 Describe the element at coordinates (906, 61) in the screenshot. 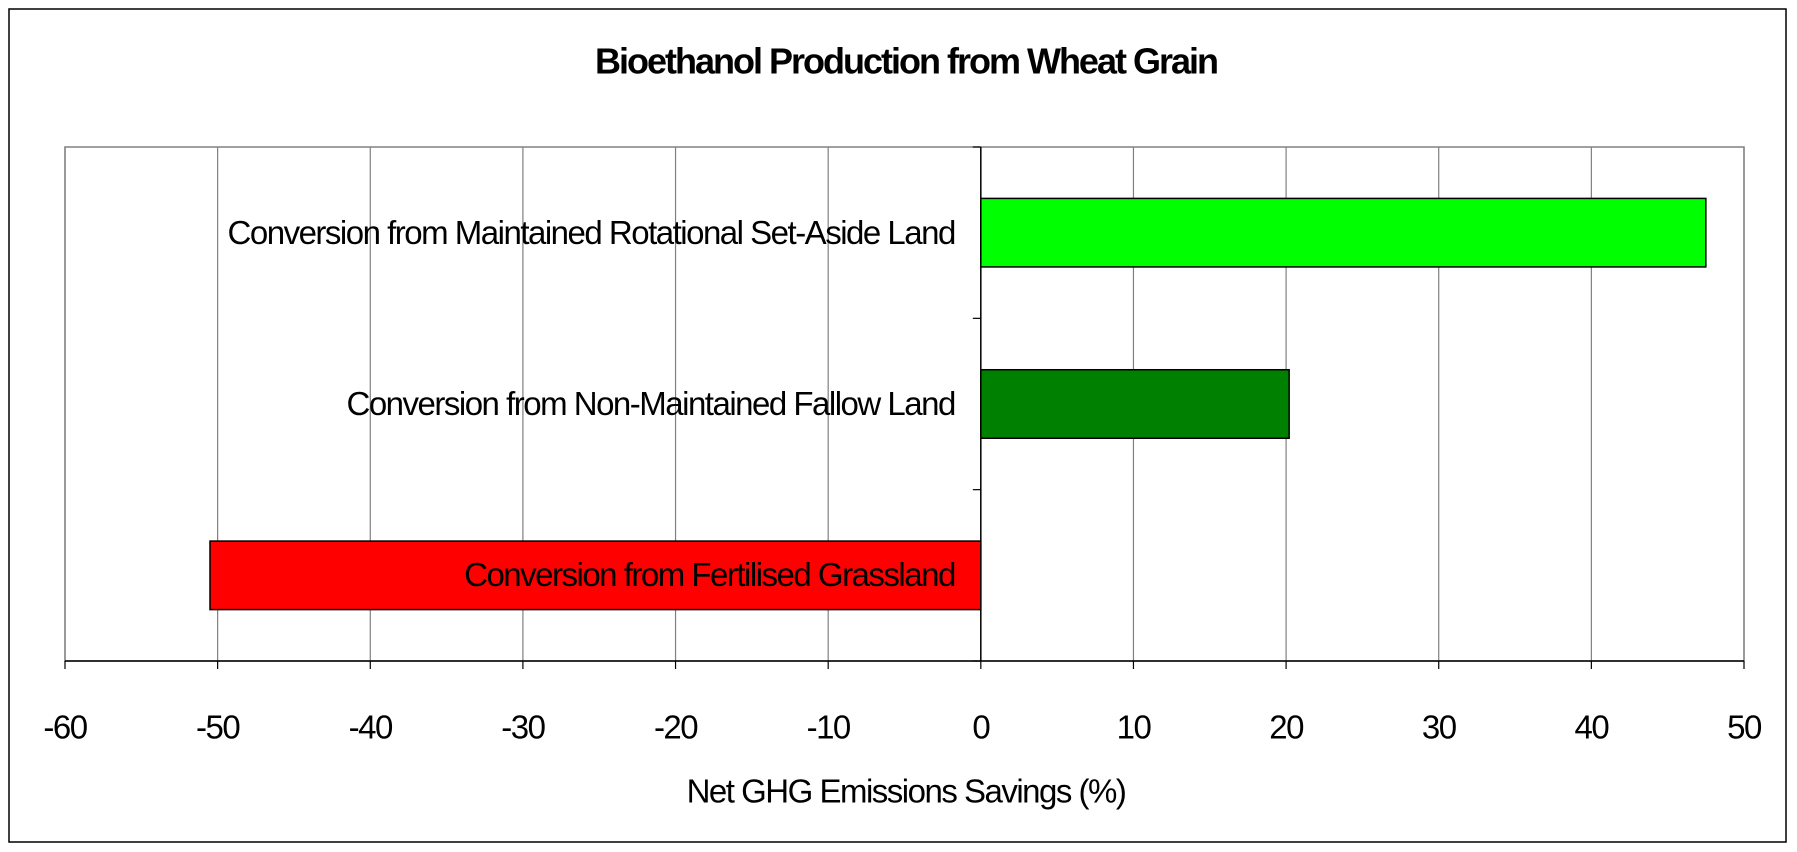

I see `chart-title: Bioethanol Production from Wheat Grain` at that location.